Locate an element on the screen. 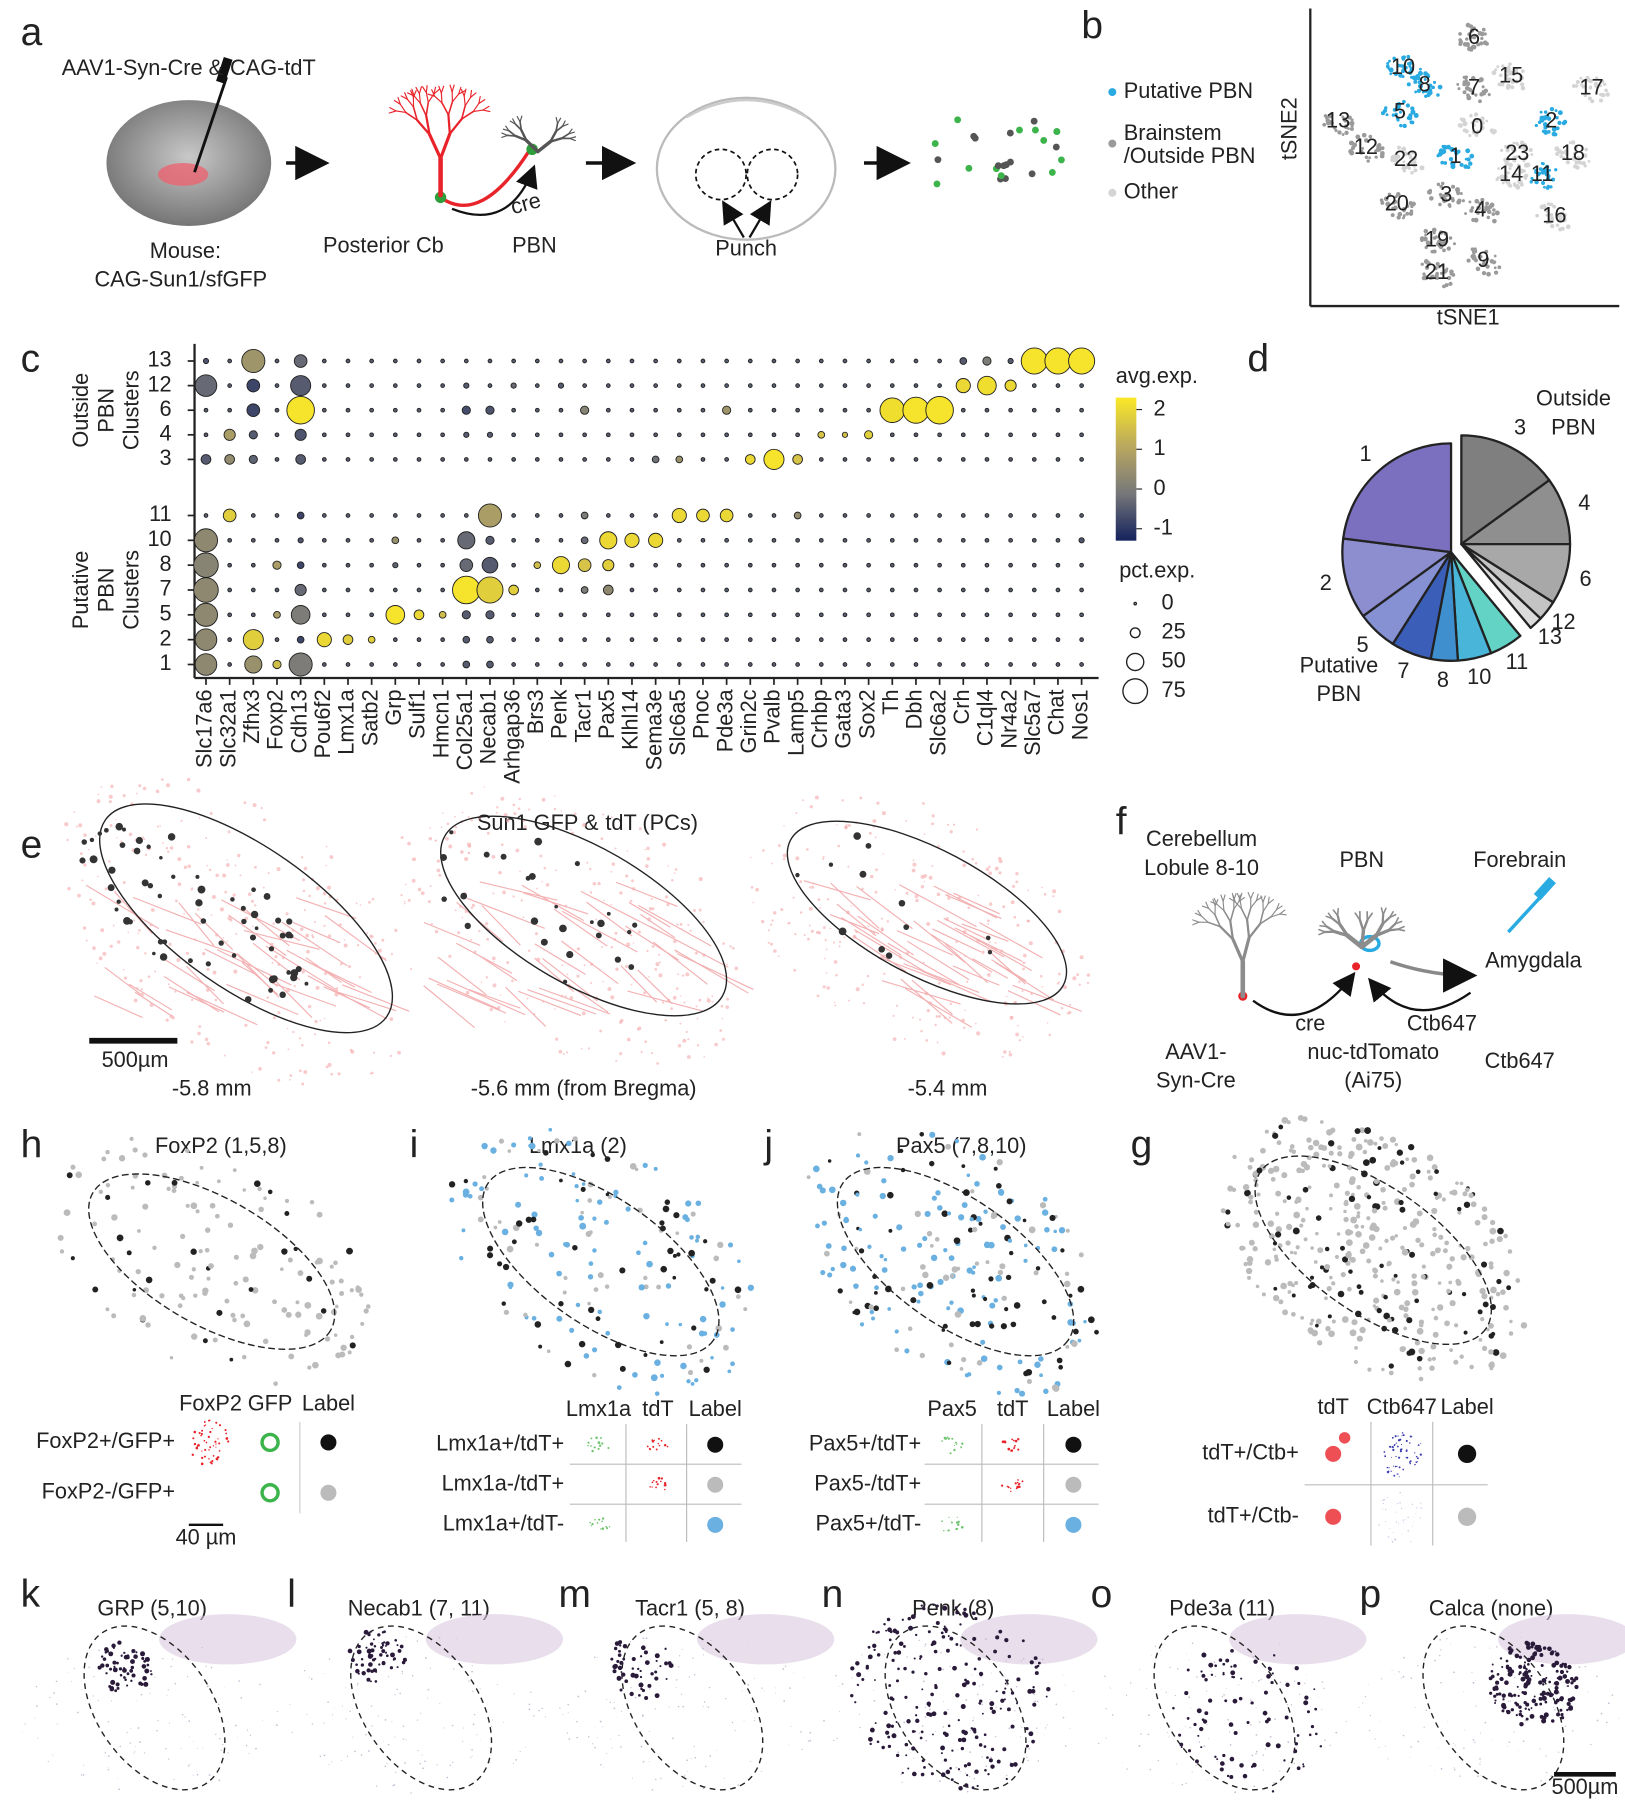 This screenshot has height=1800, width=1625. legend-title: pct.exp. is located at coordinates (1157, 569).